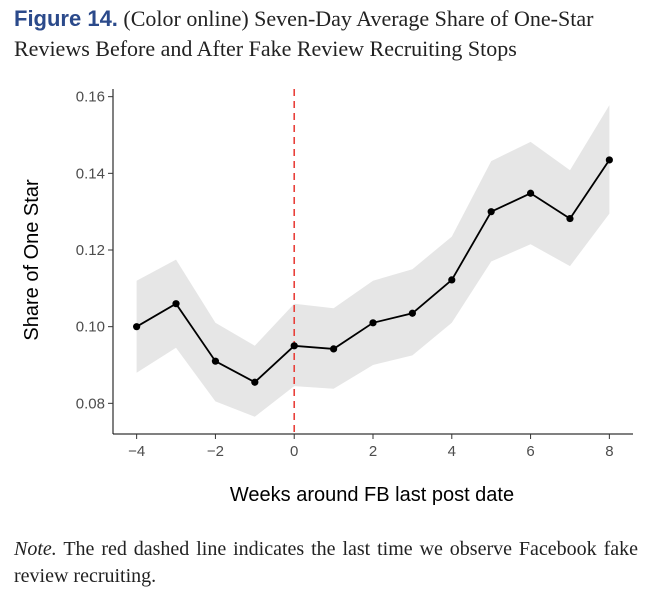 This screenshot has width=650, height=606. I want to click on figure-label: Figure 14., so click(66, 18).